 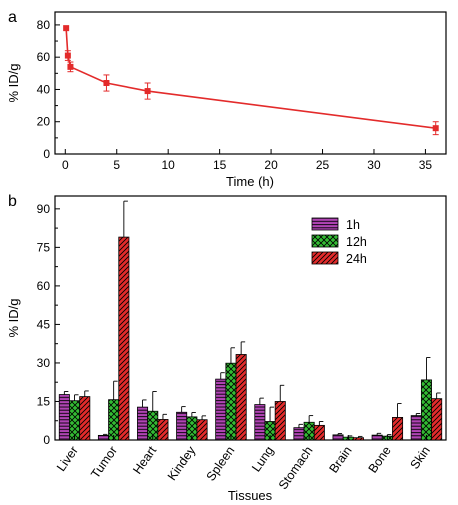 I want to click on bar-24h-stomach, so click(x=319, y=432).